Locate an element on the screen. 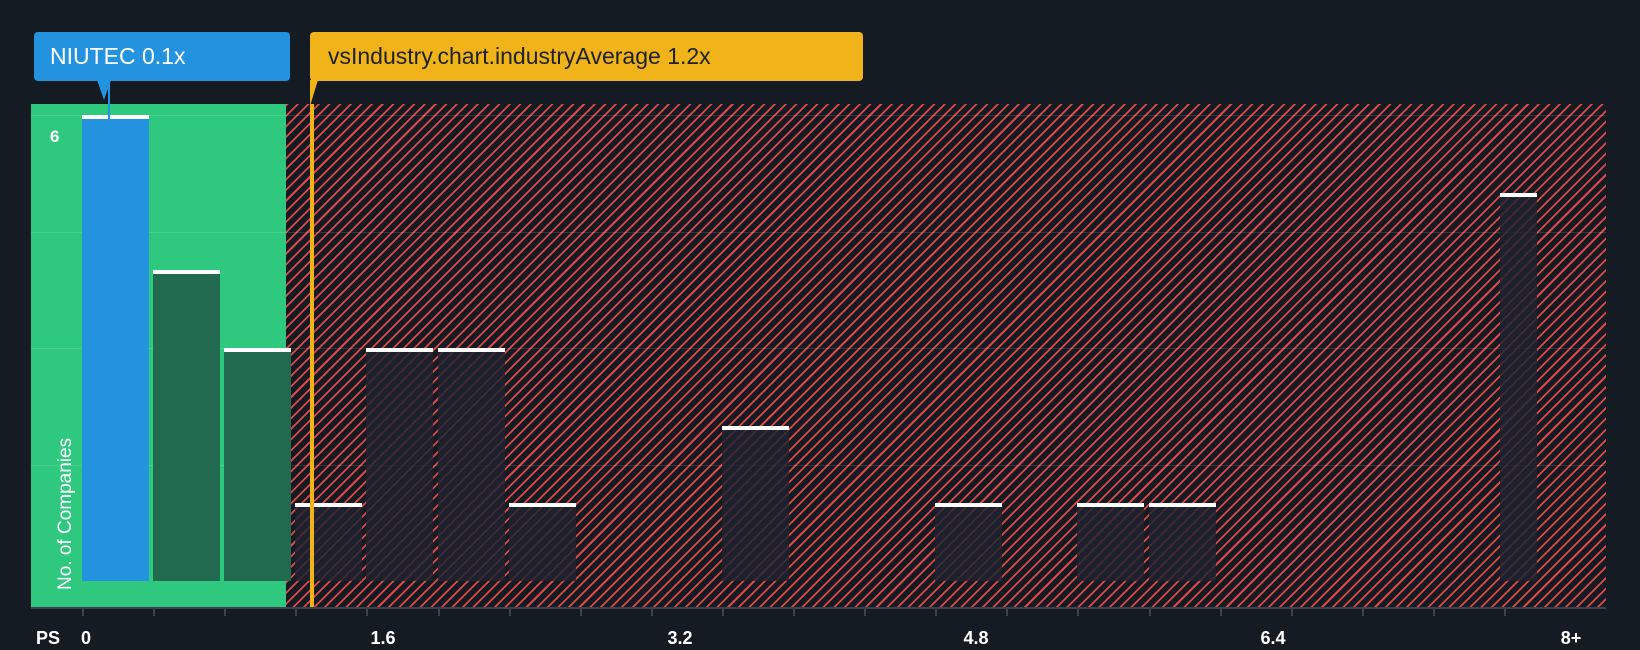 The image size is (1640, 650). industry-average-callout: vsIndustry.chart.industryAverage 1.2x is located at coordinates (586, 56).